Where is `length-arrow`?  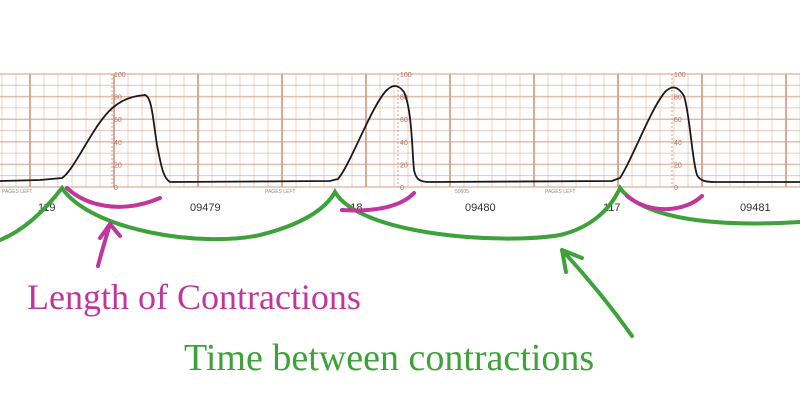
length-arrow is located at coordinates (109, 245).